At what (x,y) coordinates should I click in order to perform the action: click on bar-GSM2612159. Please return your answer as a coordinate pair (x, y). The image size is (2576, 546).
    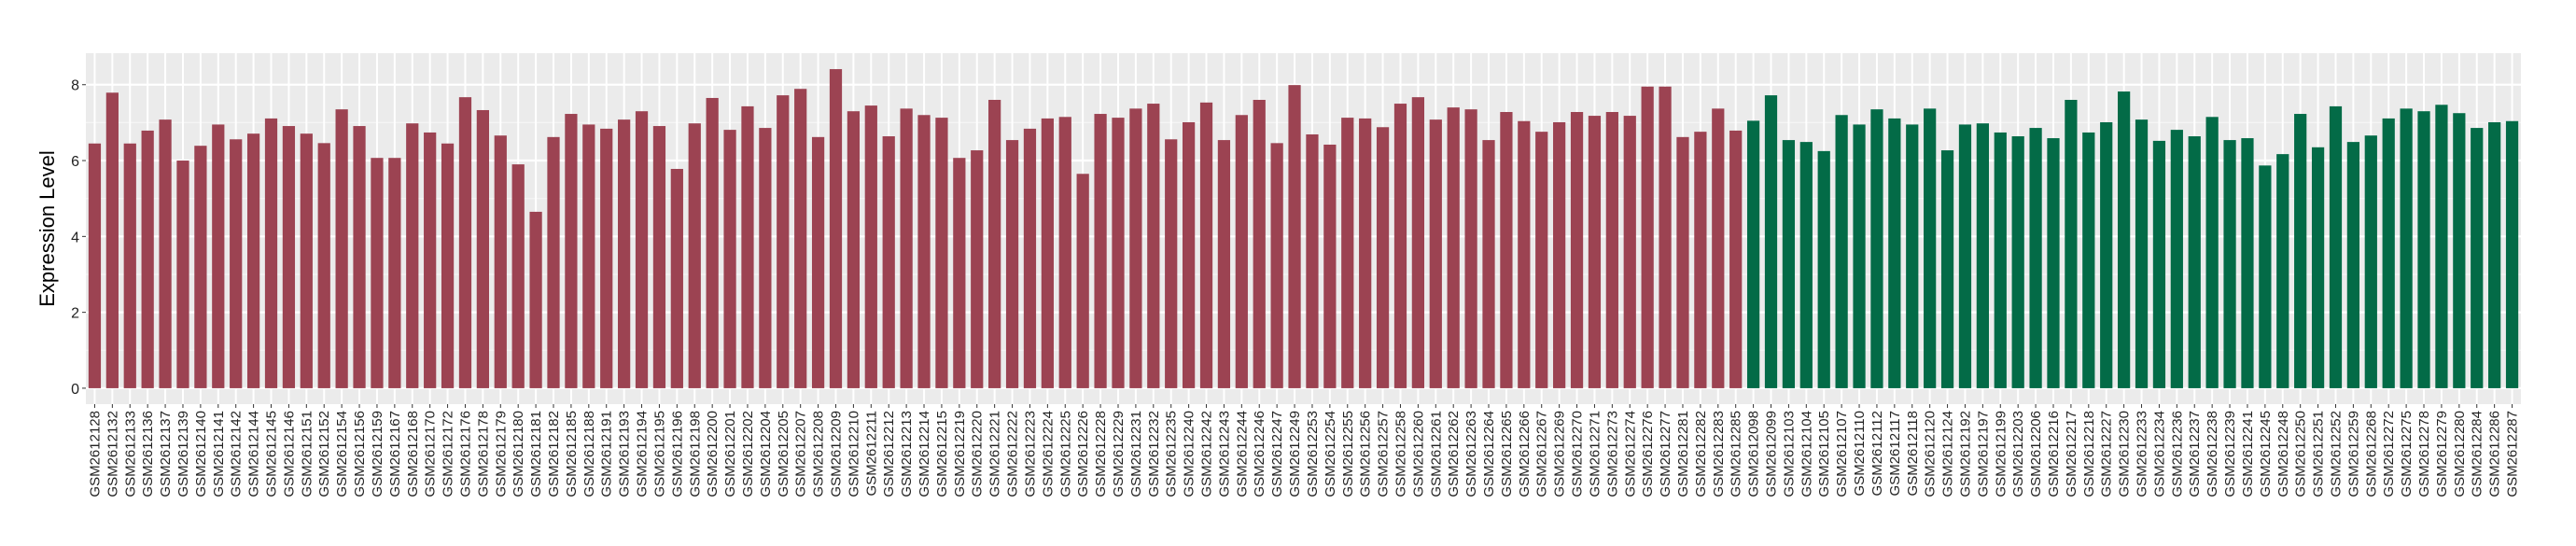
    Looking at the image, I should click on (377, 273).